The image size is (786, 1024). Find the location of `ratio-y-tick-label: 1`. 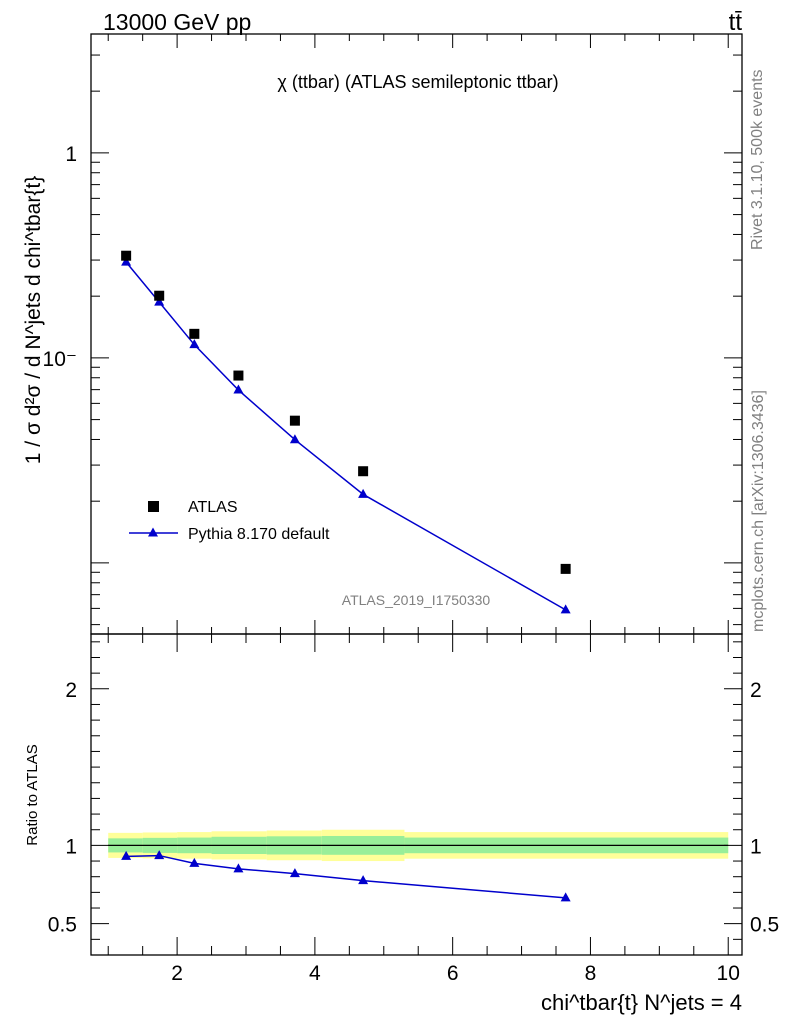

ratio-y-tick-label: 1 is located at coordinates (71, 846).